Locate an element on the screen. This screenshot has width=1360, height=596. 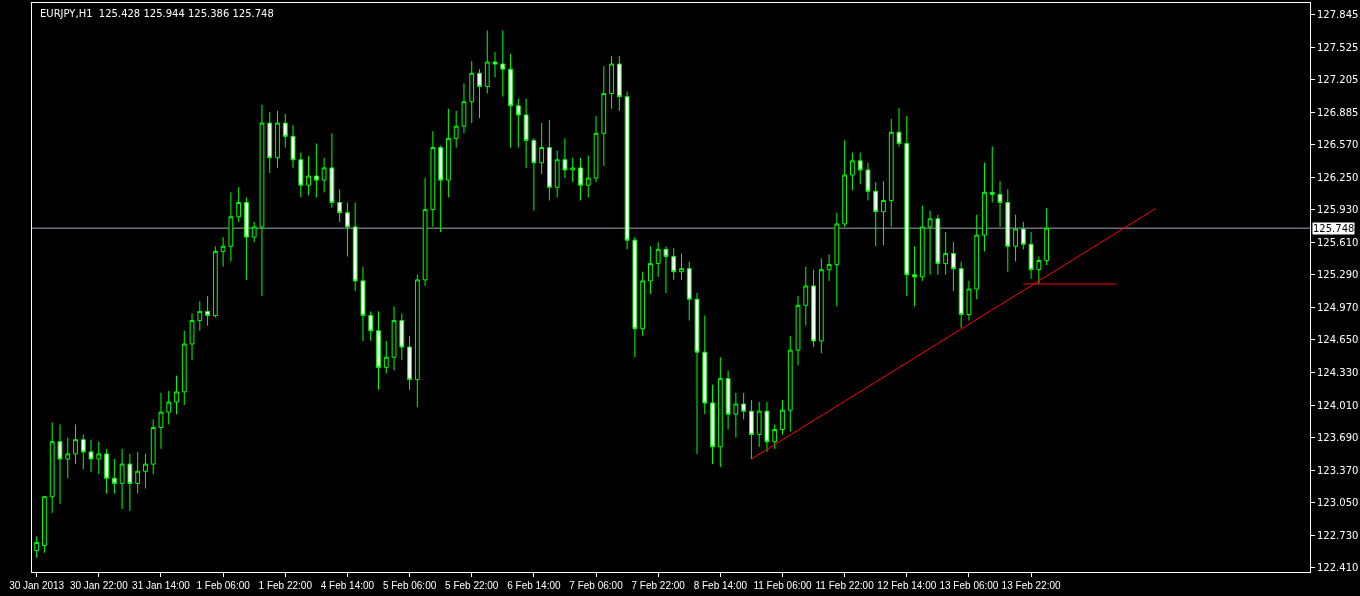
x-tick-label: 11 Feb 06:00 is located at coordinates (783, 585).